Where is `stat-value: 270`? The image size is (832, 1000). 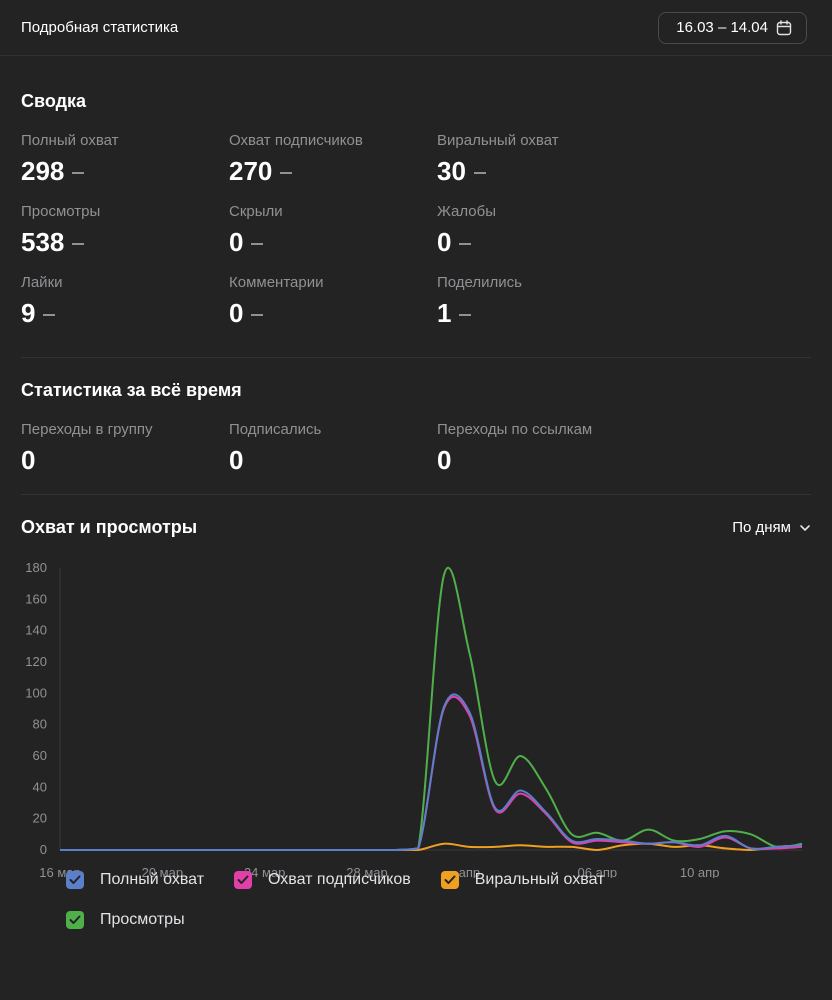
stat-value: 270 is located at coordinates (251, 171).